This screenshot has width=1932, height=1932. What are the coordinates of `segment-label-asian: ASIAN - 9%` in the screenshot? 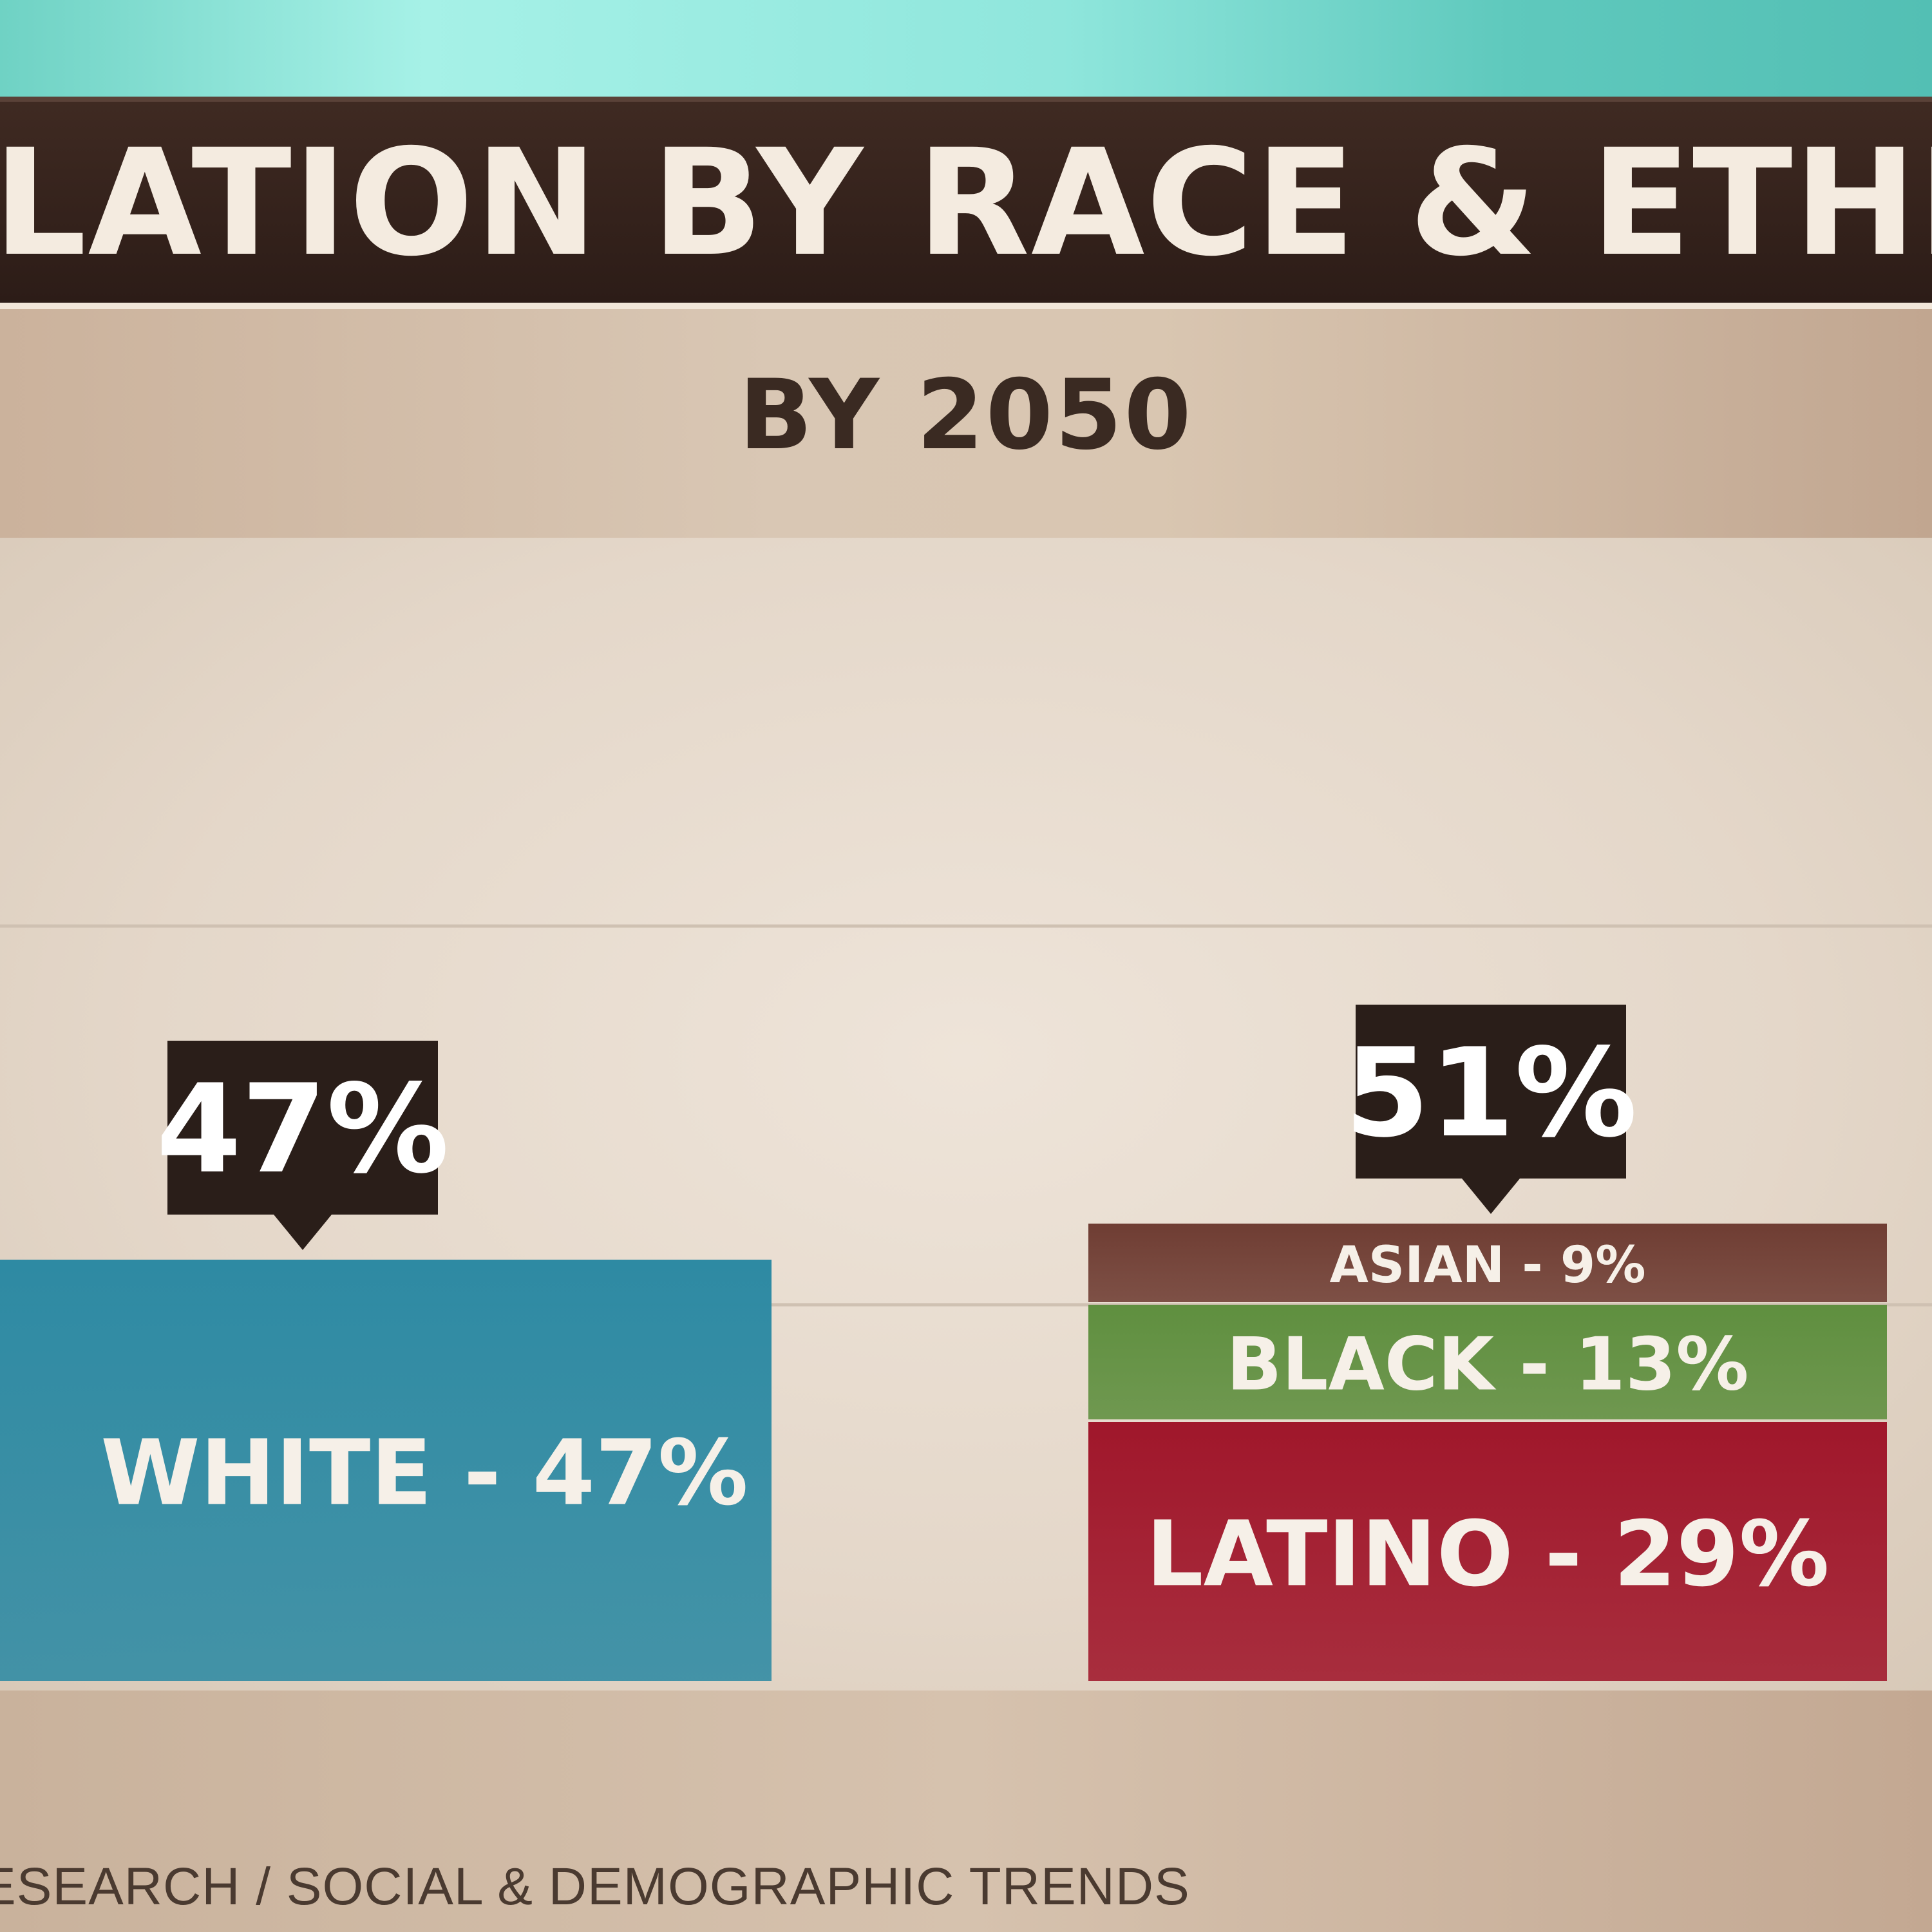 It's located at (1487, 1265).